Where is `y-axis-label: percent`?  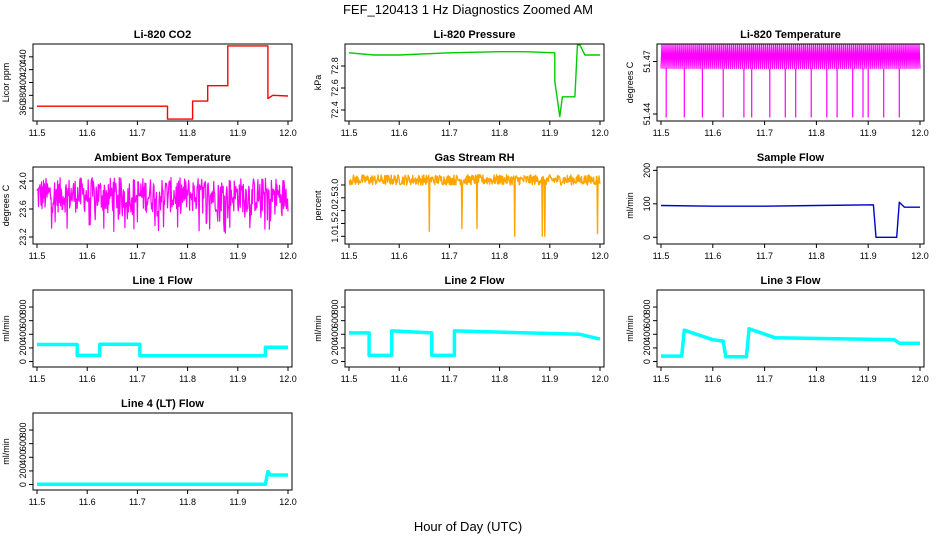 y-axis-label: percent is located at coordinates (318, 205).